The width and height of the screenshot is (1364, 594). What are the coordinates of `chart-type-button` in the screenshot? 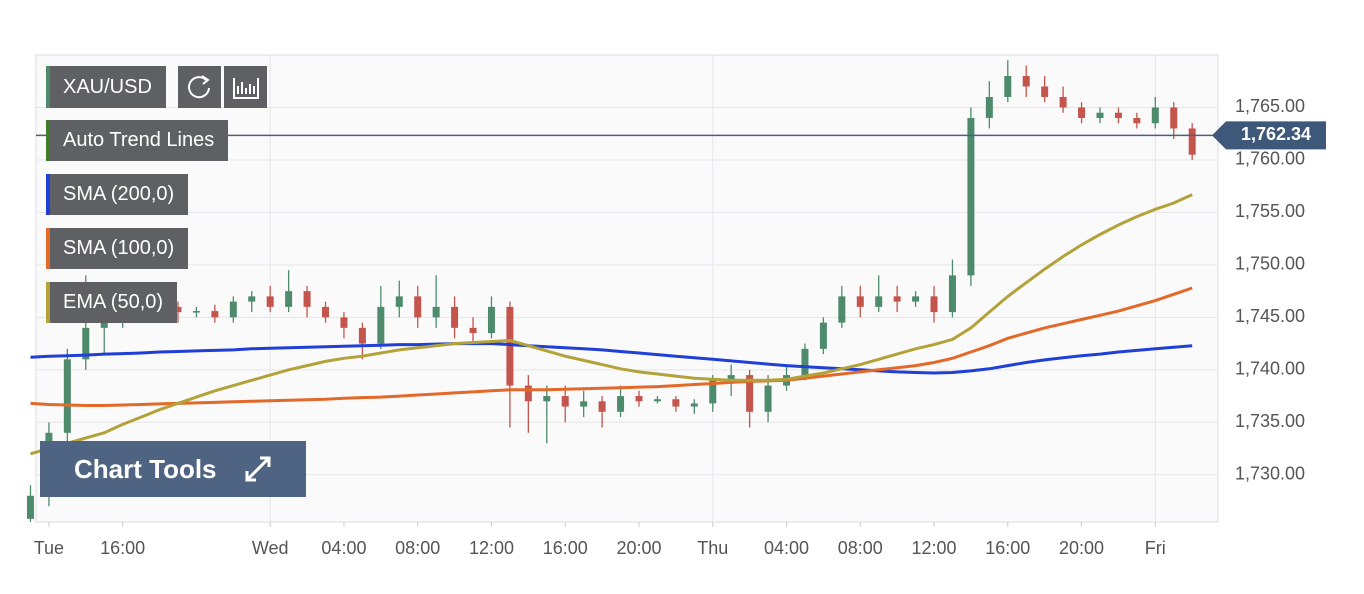 It's located at (245, 87).